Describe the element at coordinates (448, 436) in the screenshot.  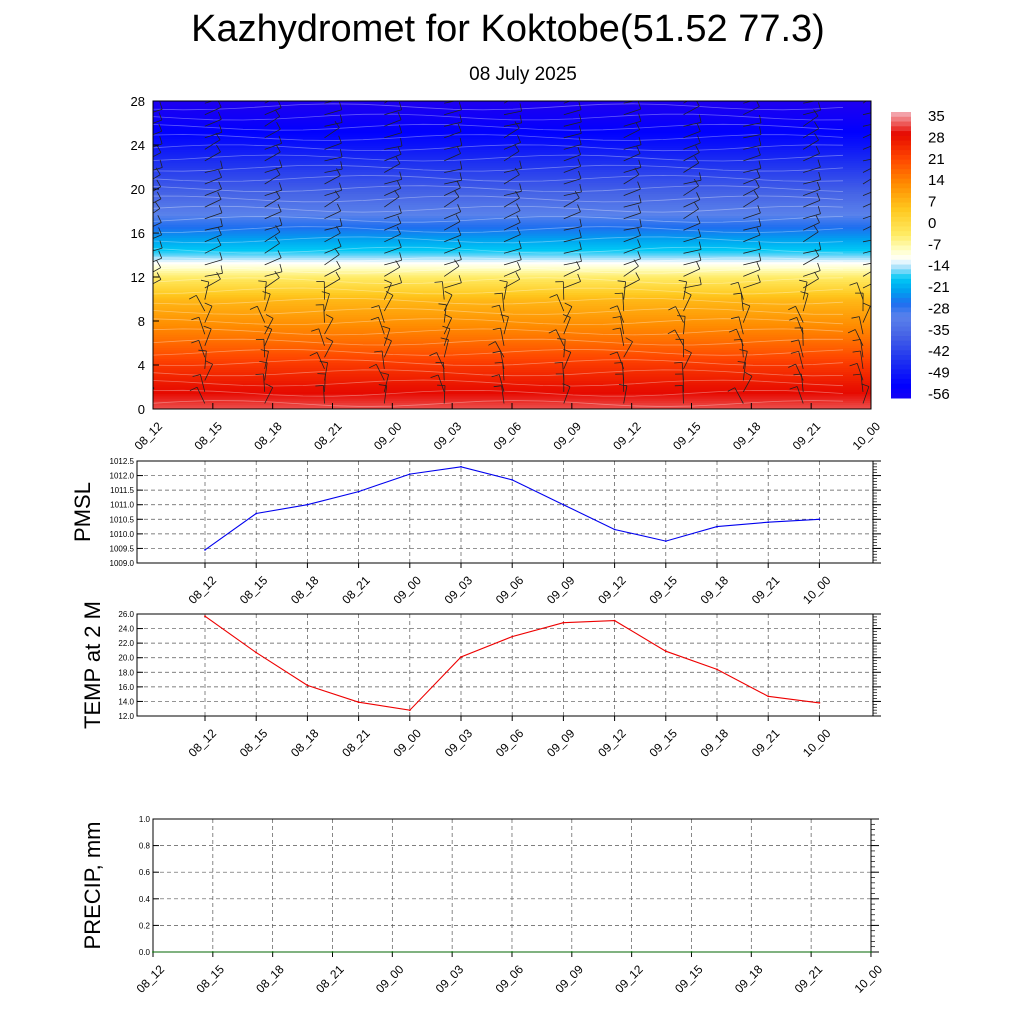
I see `x-tick-label: 09_03` at that location.